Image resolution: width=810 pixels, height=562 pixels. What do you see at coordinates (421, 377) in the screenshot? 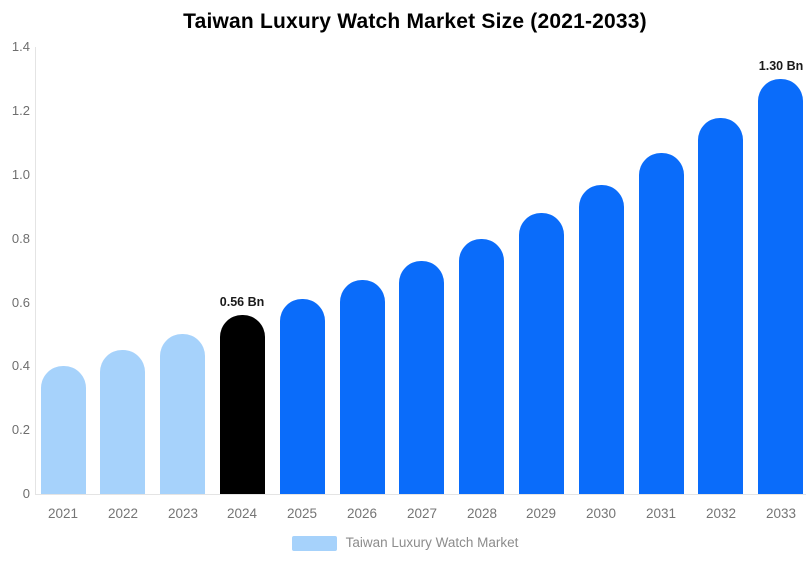
I see `bar-2027` at bounding box center [421, 377].